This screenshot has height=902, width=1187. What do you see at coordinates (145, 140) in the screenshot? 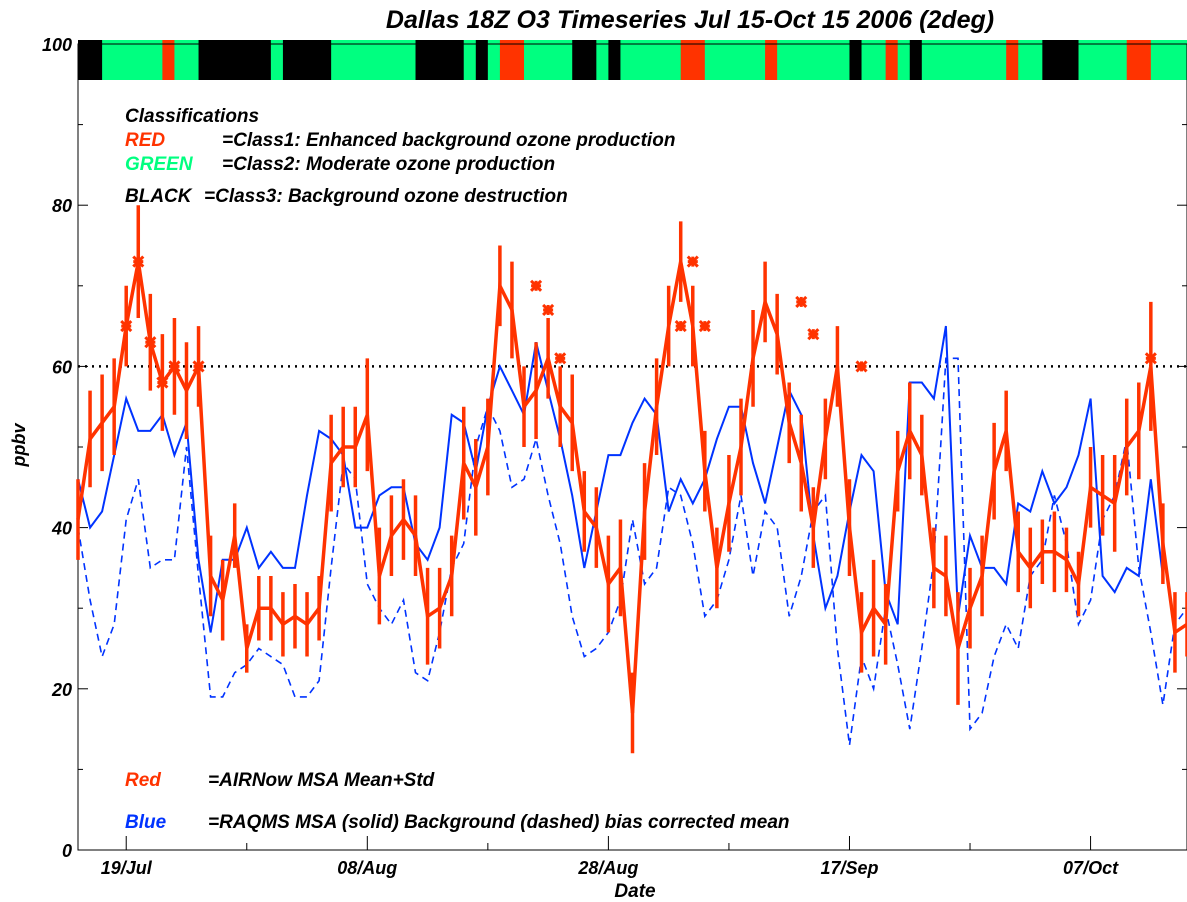
I see `legend-key: RED` at bounding box center [145, 140].